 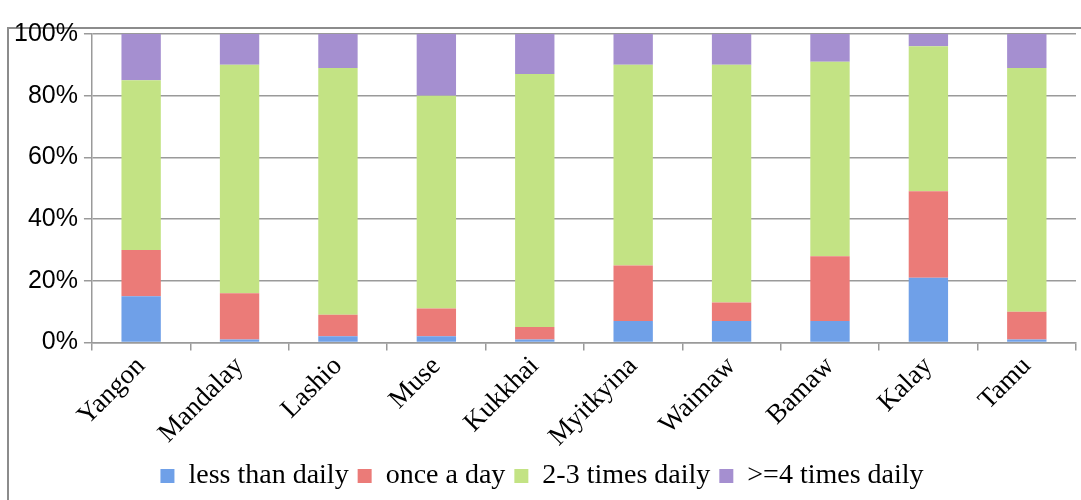 I want to click on y-tick-label: 100%, so click(x=45, y=31).